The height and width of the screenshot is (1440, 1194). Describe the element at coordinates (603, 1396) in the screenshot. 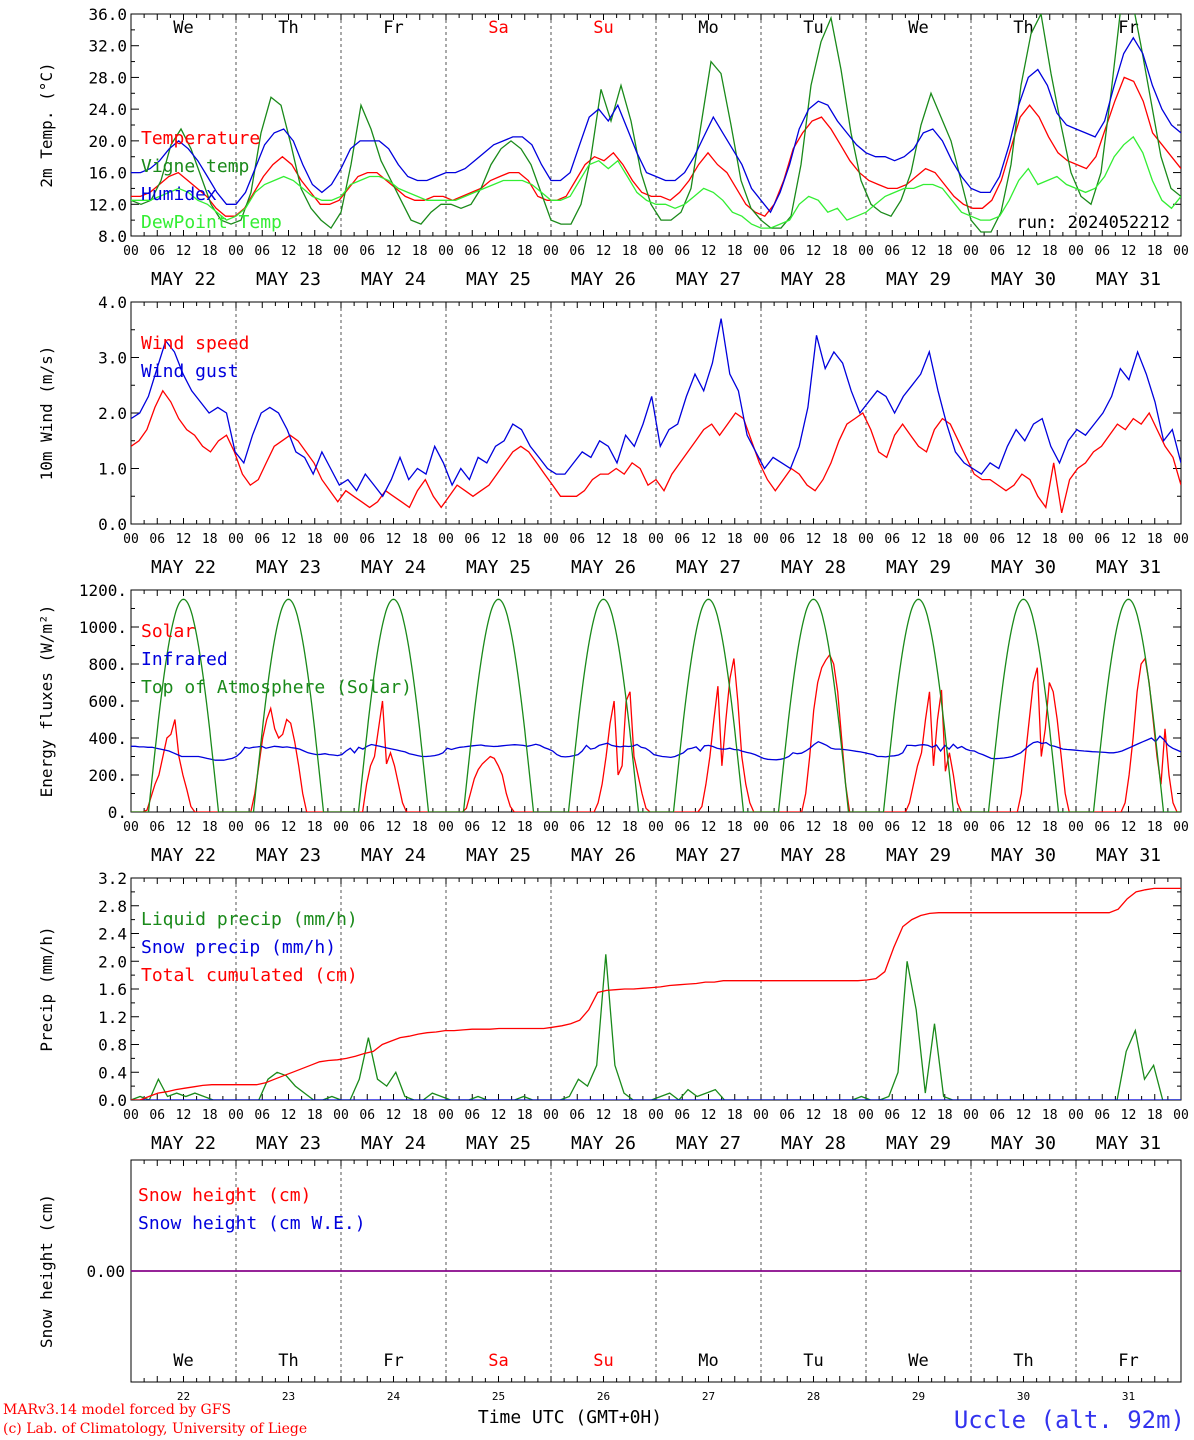

I see `date-number-label: 26` at that location.